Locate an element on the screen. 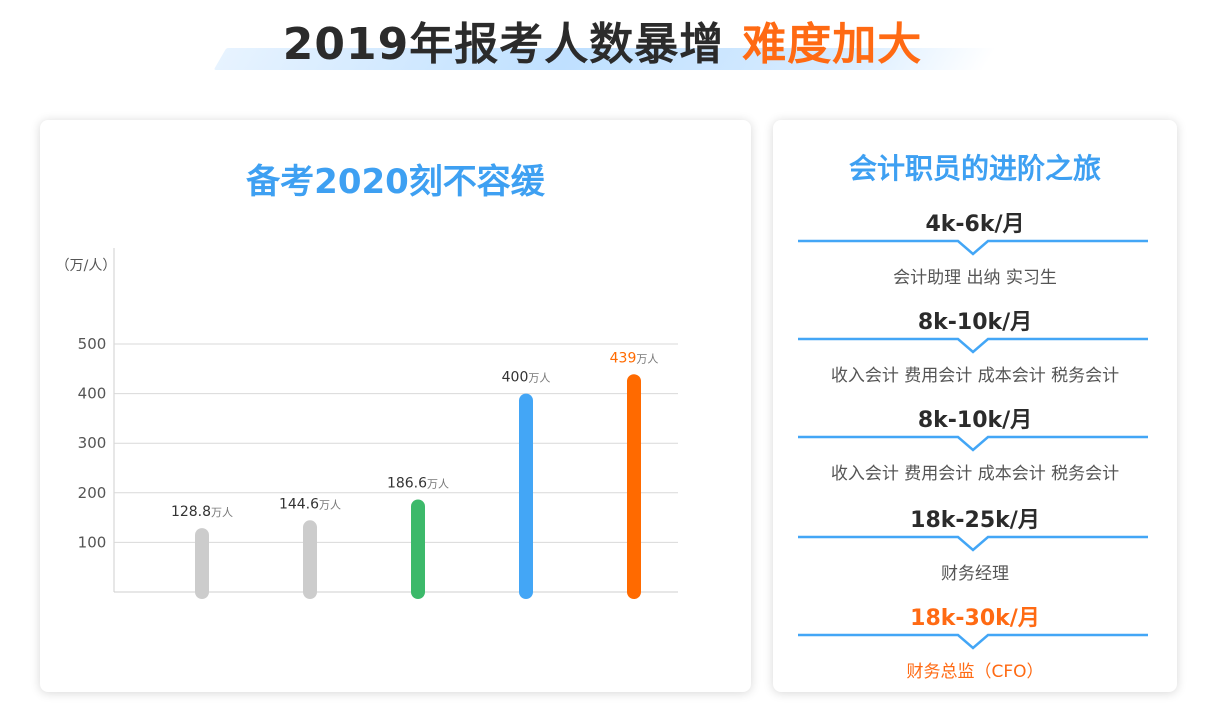  y-tick-label: 100 is located at coordinates (92, 542).